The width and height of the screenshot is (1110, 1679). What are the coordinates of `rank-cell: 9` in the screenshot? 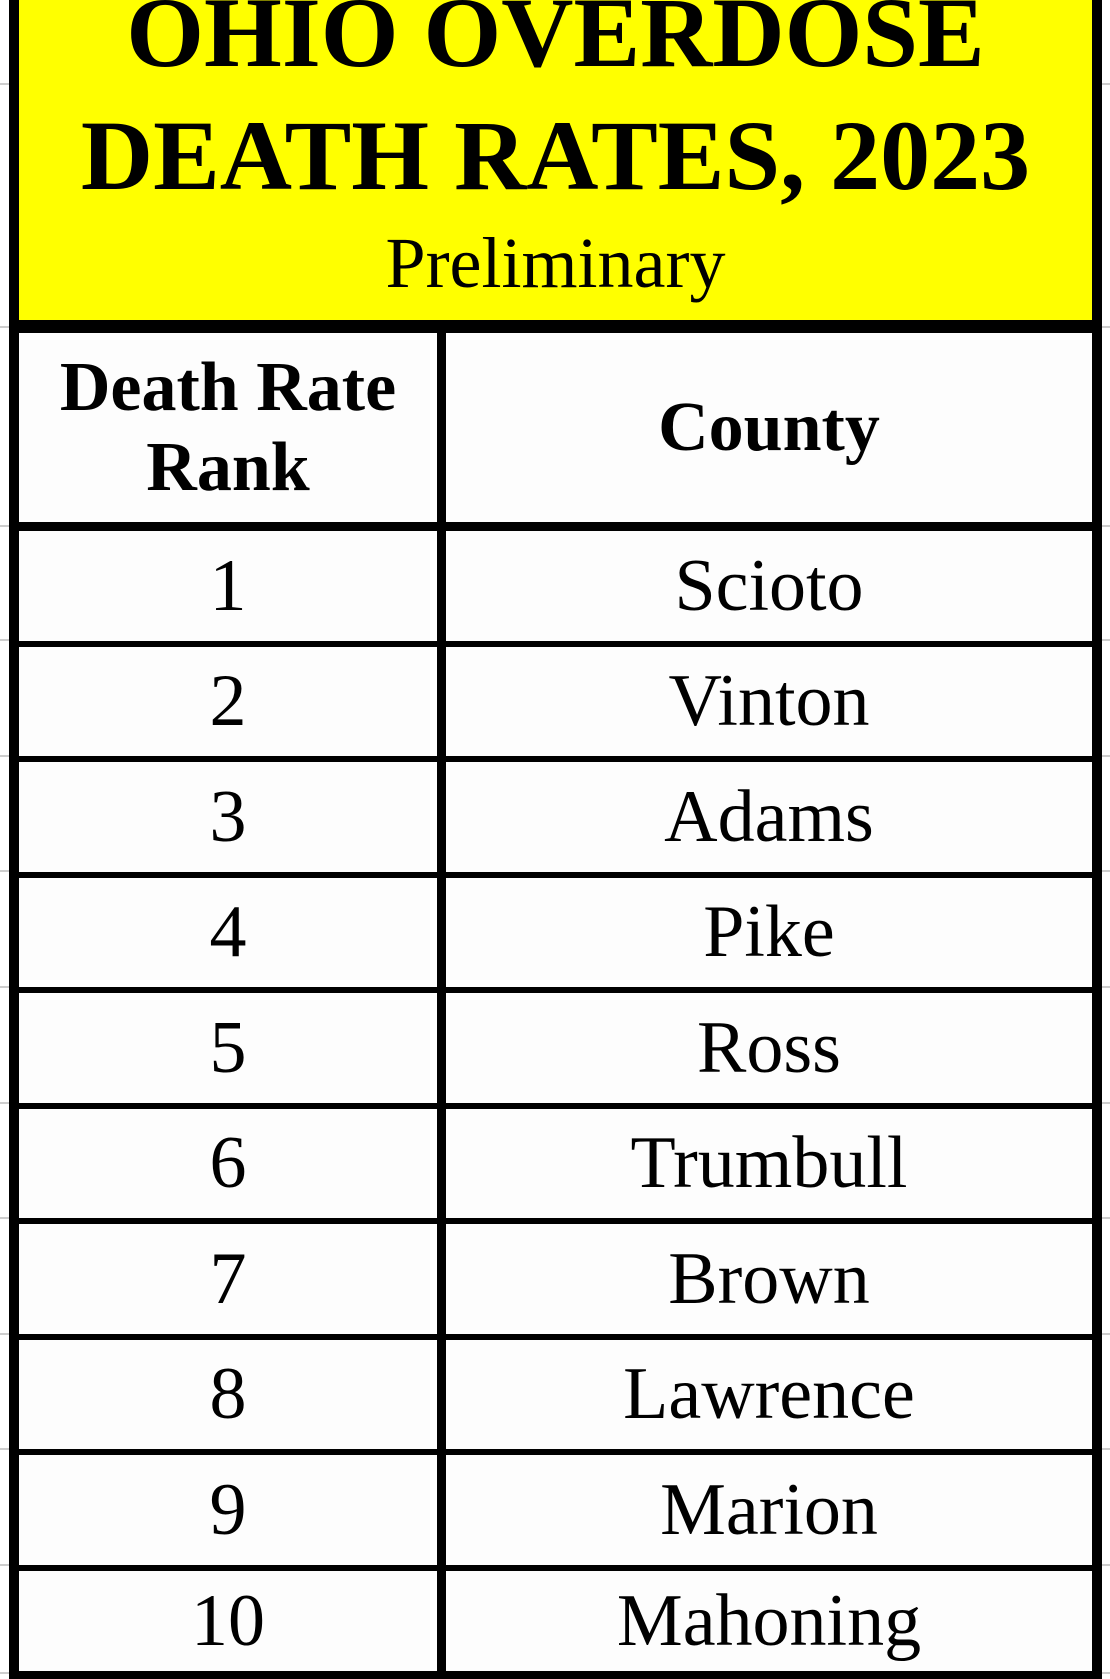 It's located at (228, 1509).